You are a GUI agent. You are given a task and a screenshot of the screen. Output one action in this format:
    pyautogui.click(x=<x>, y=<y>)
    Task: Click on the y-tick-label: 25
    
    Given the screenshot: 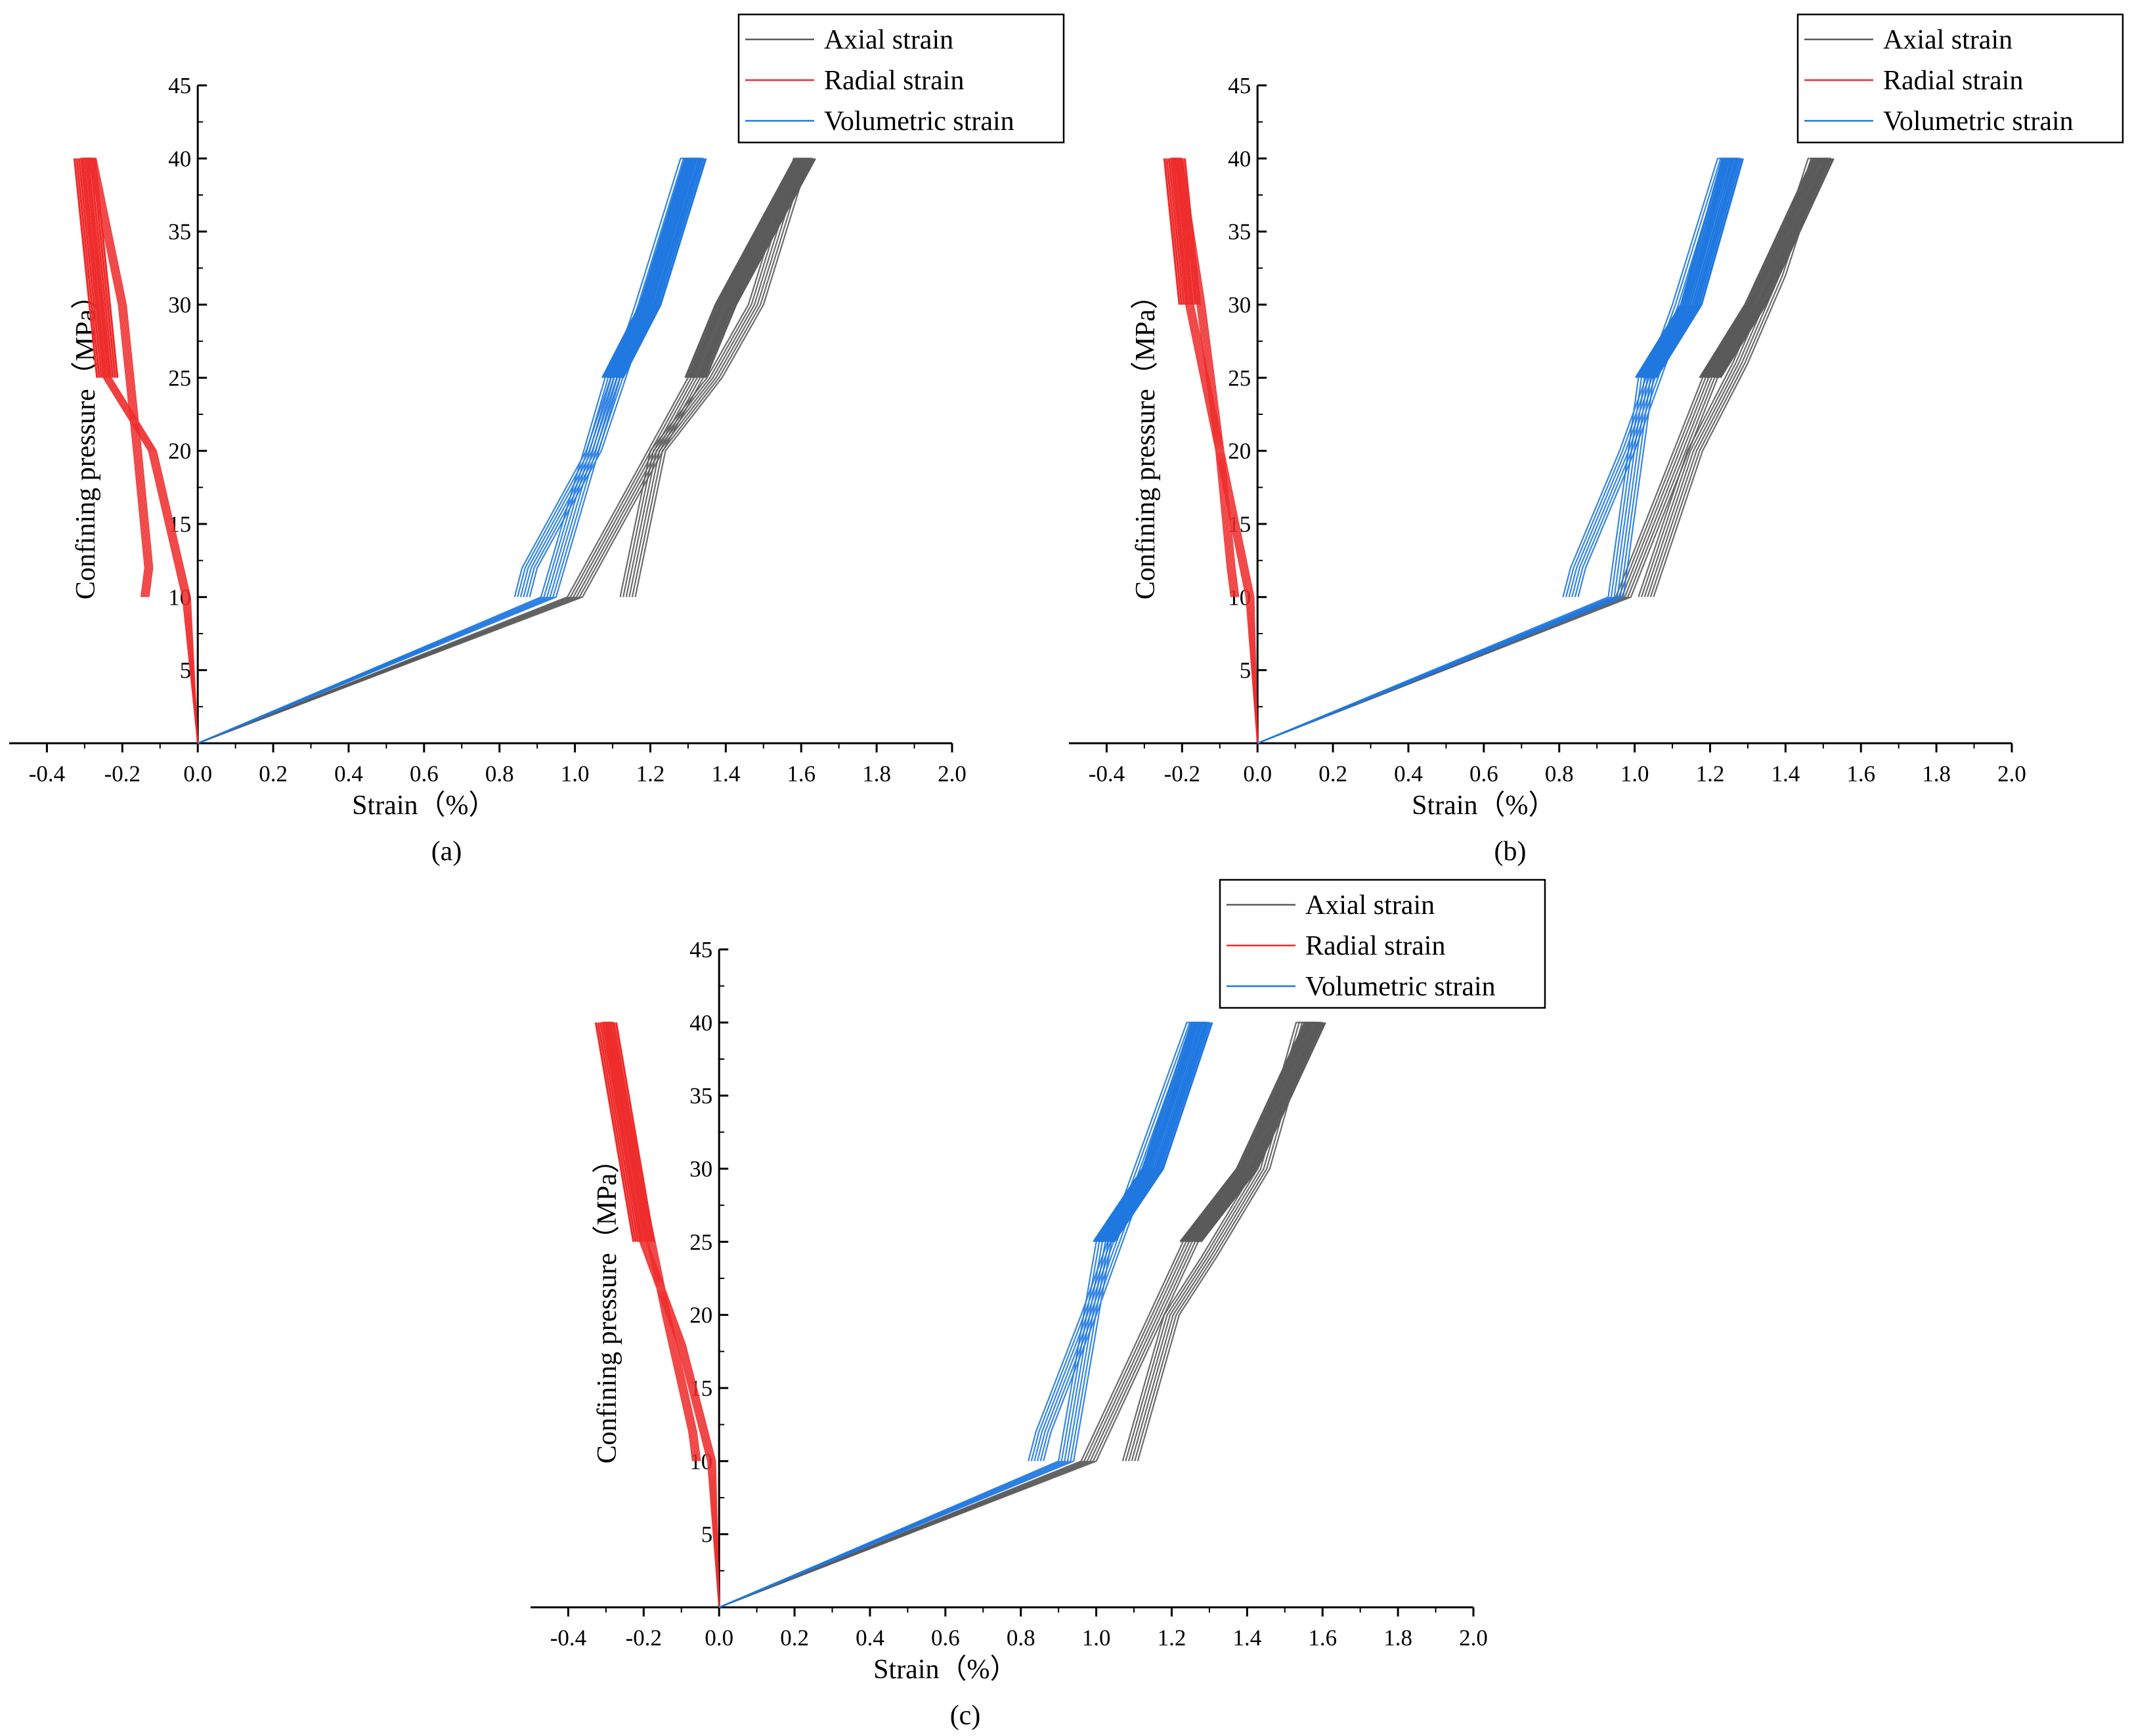 What is the action you would take?
    pyautogui.click(x=700, y=1242)
    